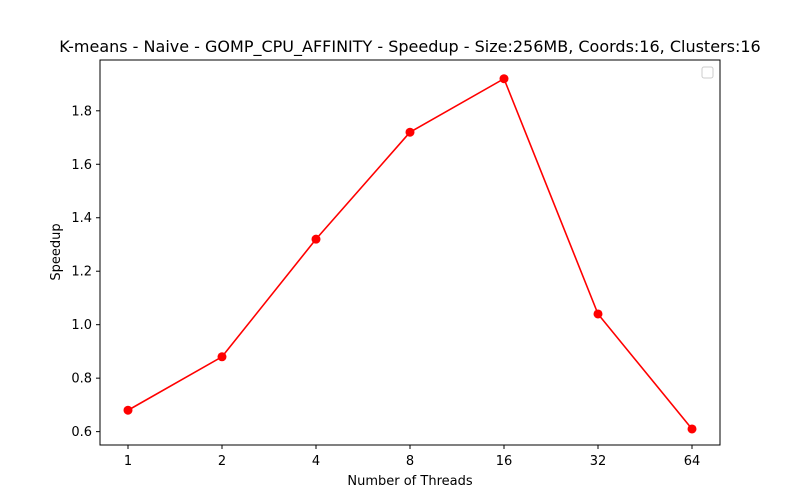  I want to click on y-tick-label: 1.0, so click(81, 325).